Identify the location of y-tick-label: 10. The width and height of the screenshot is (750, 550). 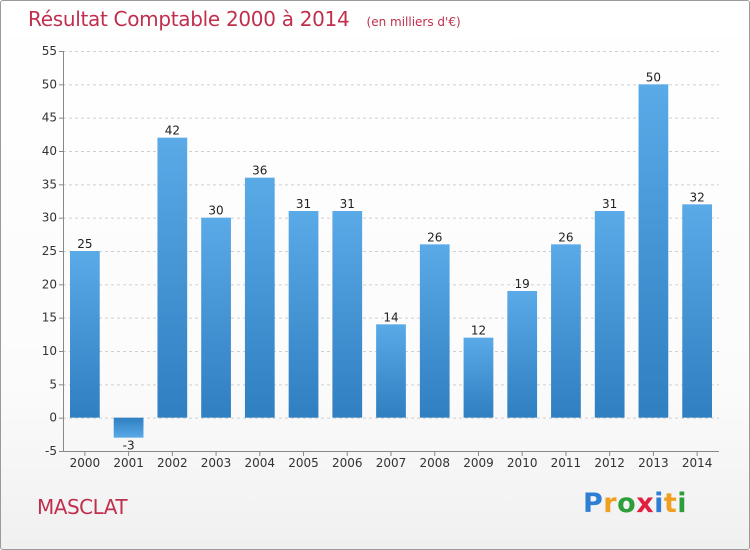
(49, 351).